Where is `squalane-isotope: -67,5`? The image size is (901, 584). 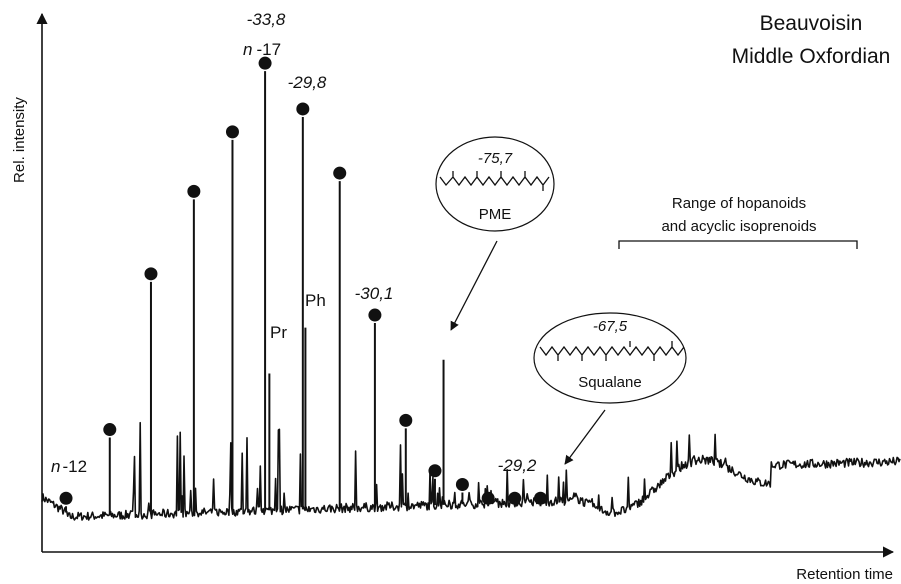
squalane-isotope: -67,5 is located at coordinates (610, 326).